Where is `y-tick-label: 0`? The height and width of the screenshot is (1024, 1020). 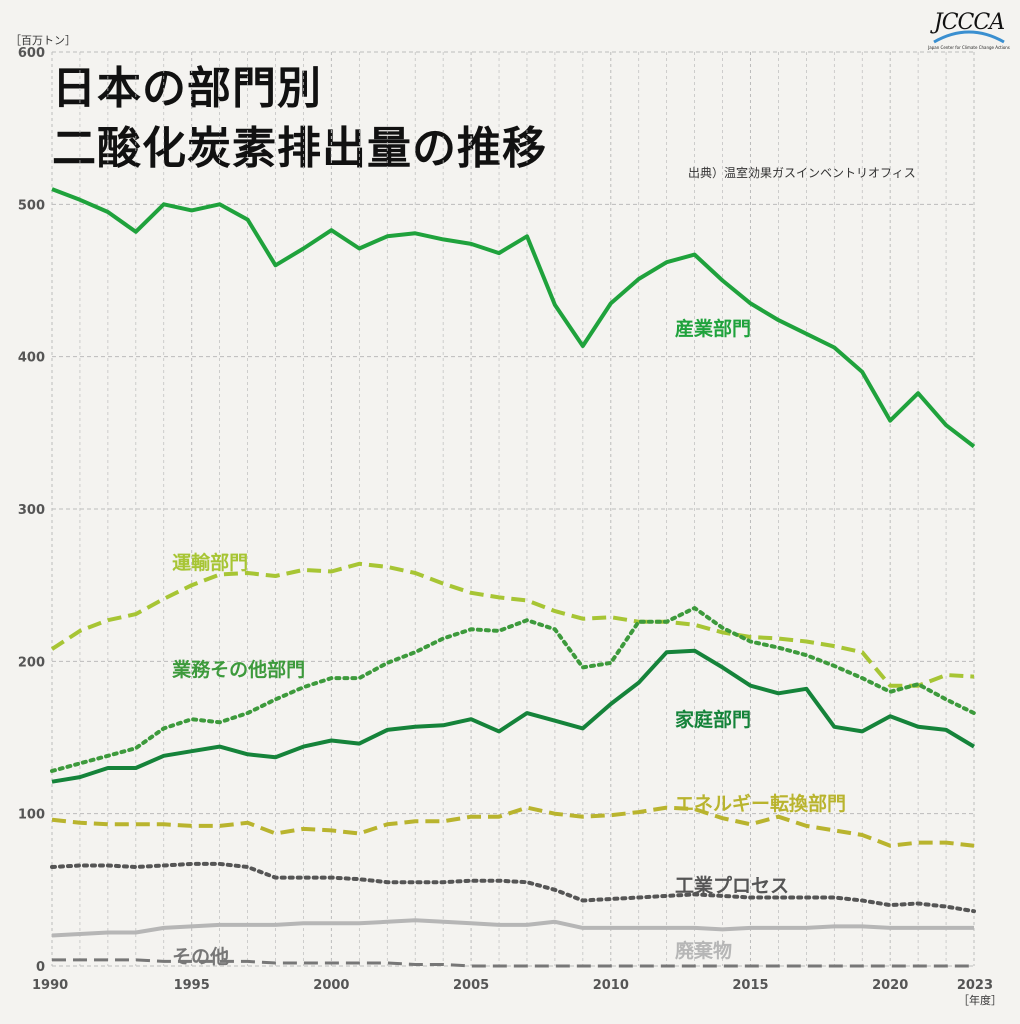
y-tick-label: 0 is located at coordinates (40, 967).